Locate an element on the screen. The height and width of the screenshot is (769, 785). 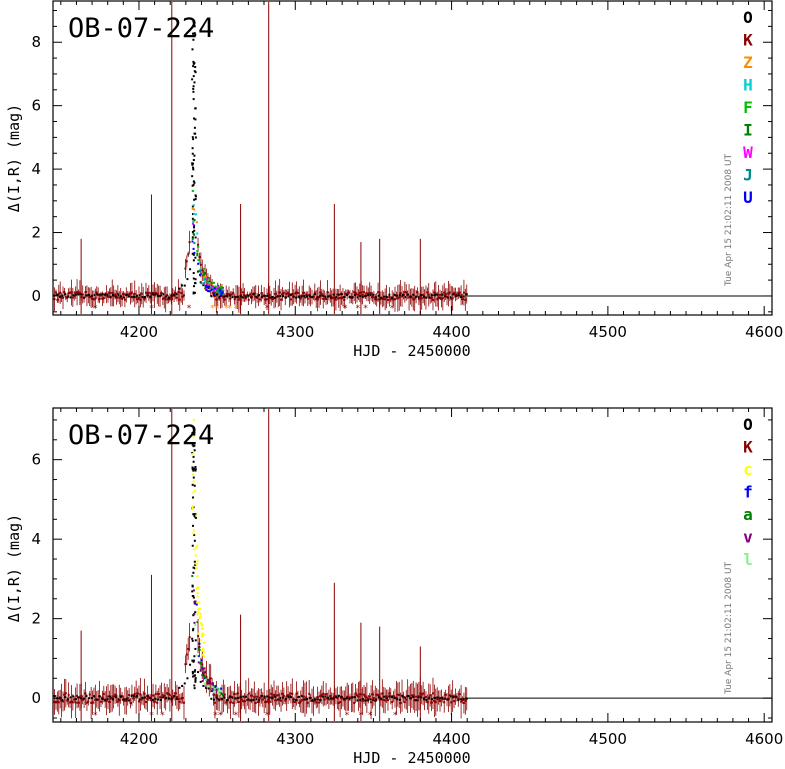
legend-entry: c is located at coordinates (748, 469).